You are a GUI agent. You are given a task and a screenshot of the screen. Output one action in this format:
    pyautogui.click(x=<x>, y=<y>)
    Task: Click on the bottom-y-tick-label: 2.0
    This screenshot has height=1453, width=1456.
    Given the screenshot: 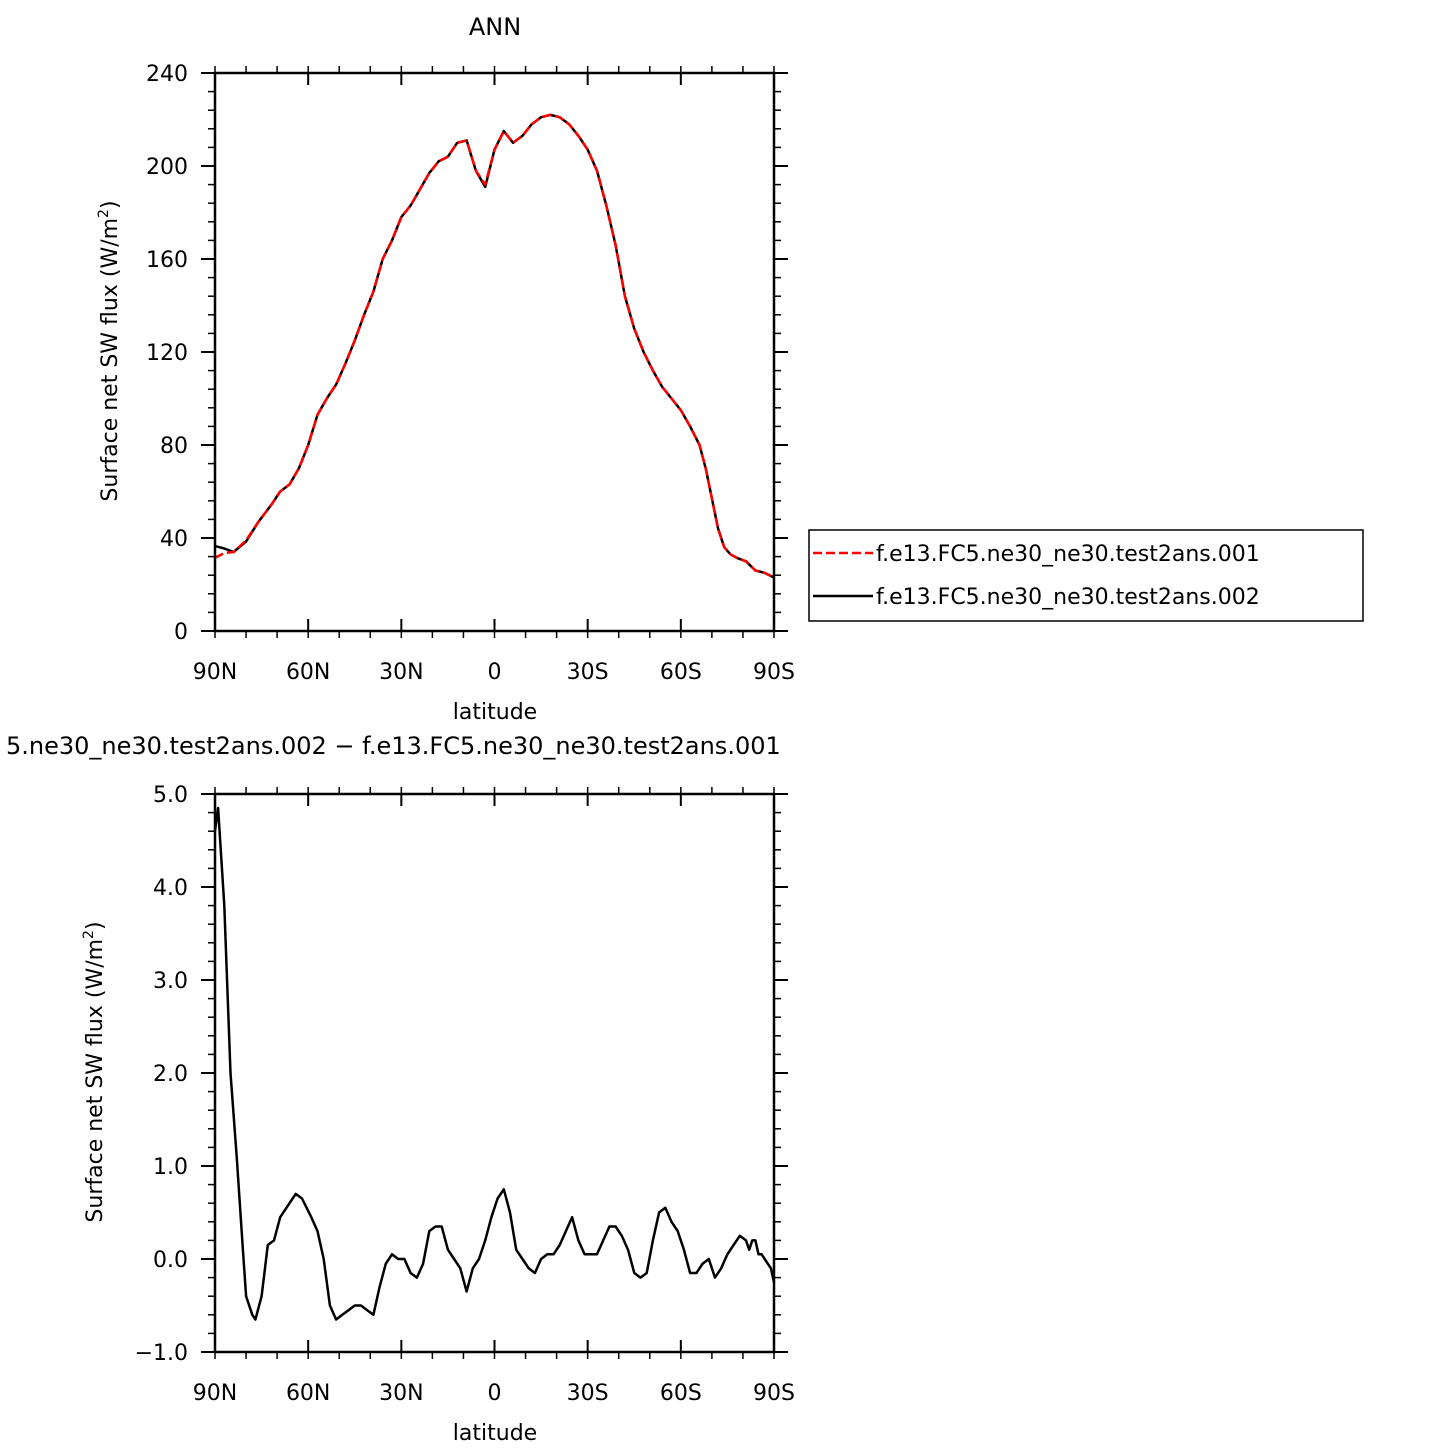 What is the action you would take?
    pyautogui.click(x=170, y=1074)
    